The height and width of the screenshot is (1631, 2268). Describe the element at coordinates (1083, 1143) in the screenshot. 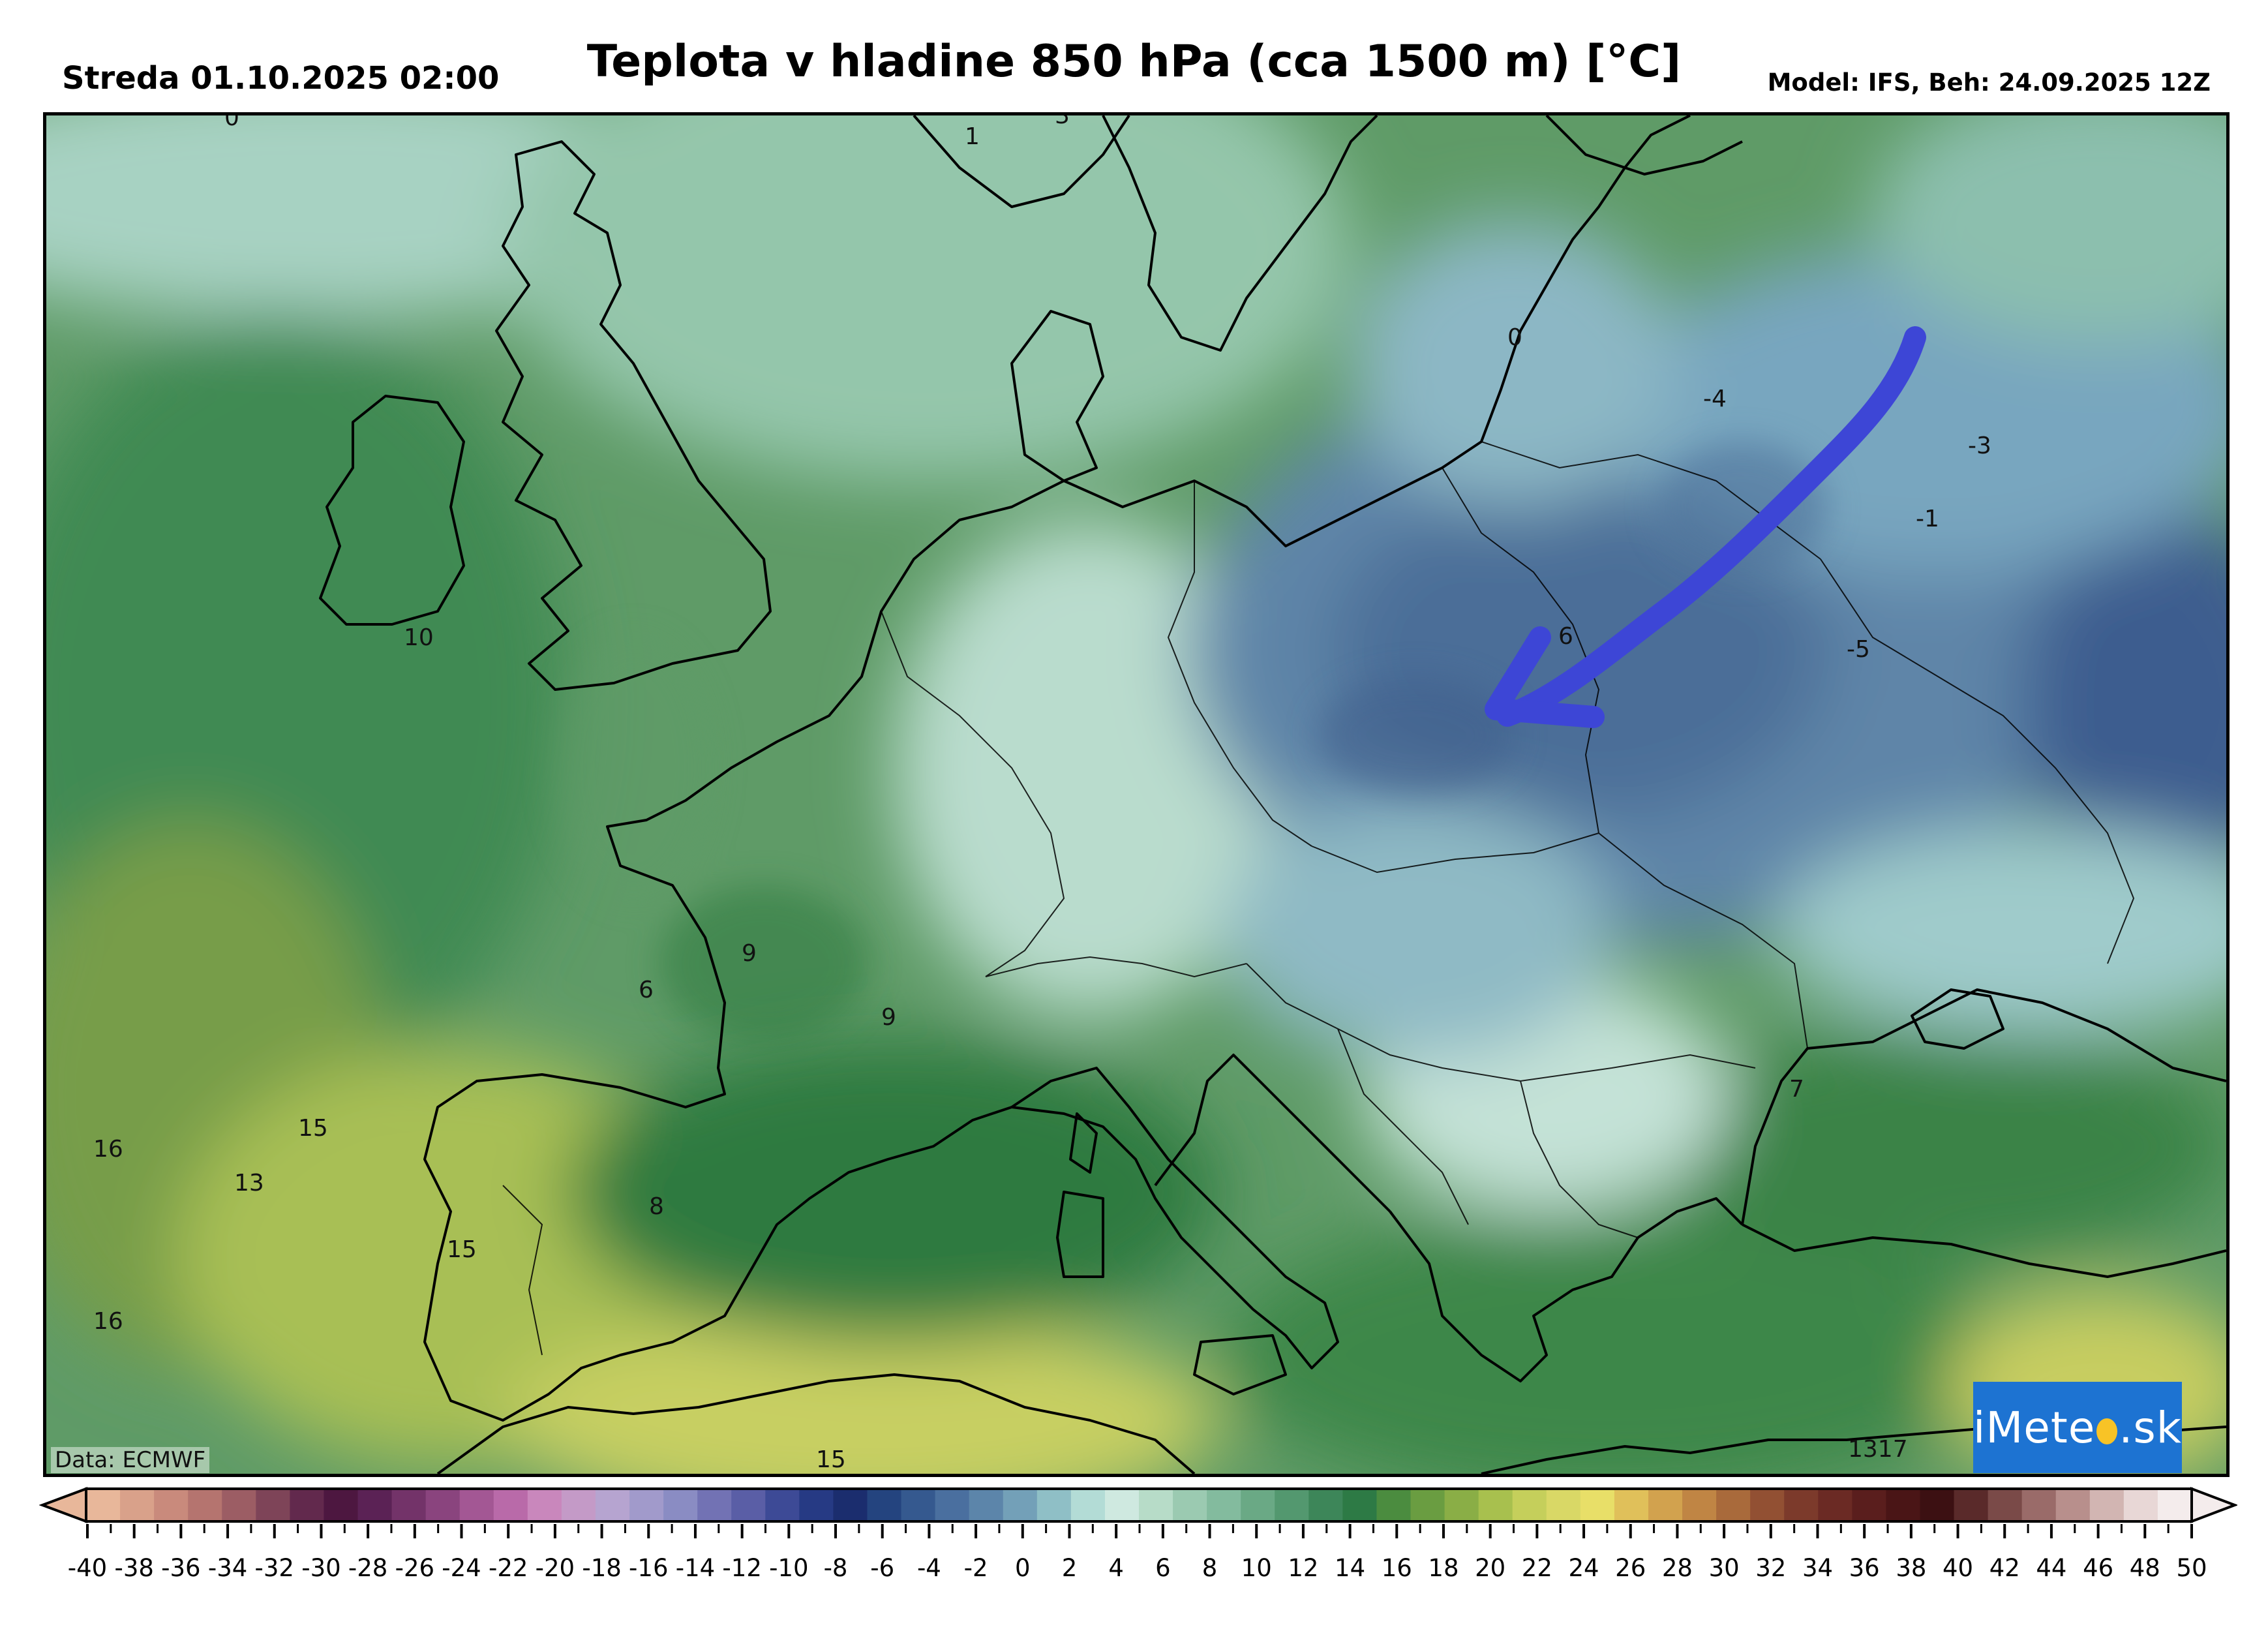

I see `corsica-outline` at that location.